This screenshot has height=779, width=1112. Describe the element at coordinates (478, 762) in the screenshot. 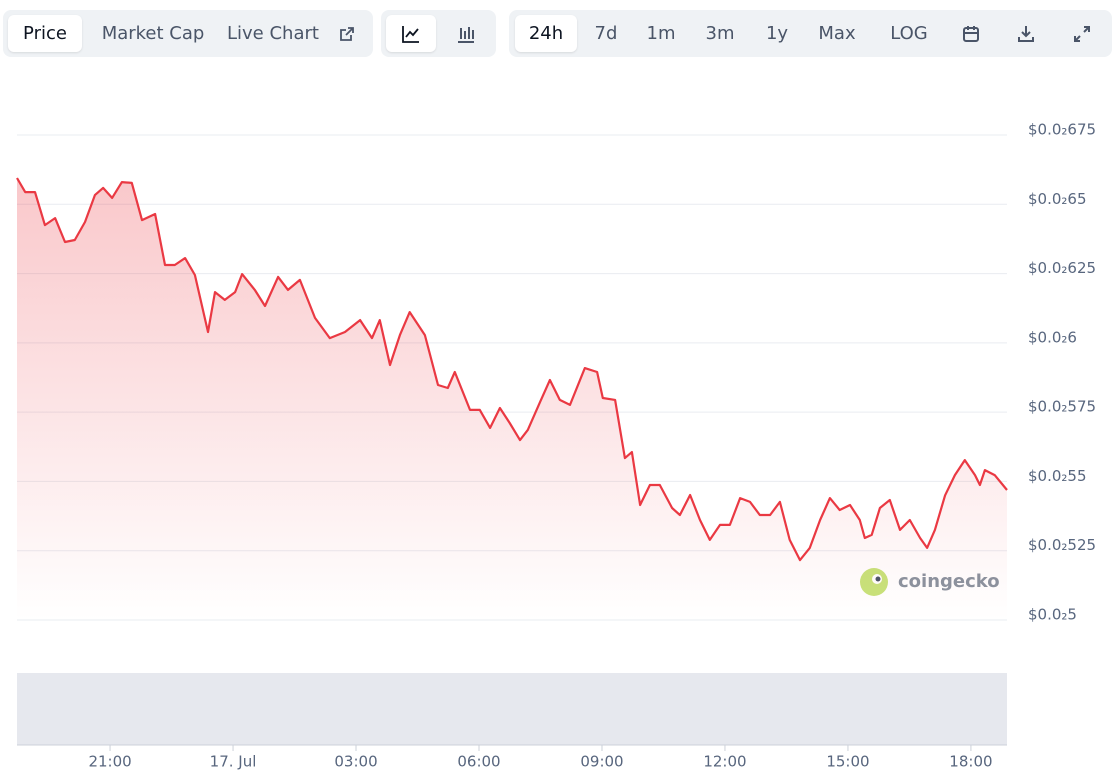

I see `x-tick-label: 06:00` at that location.